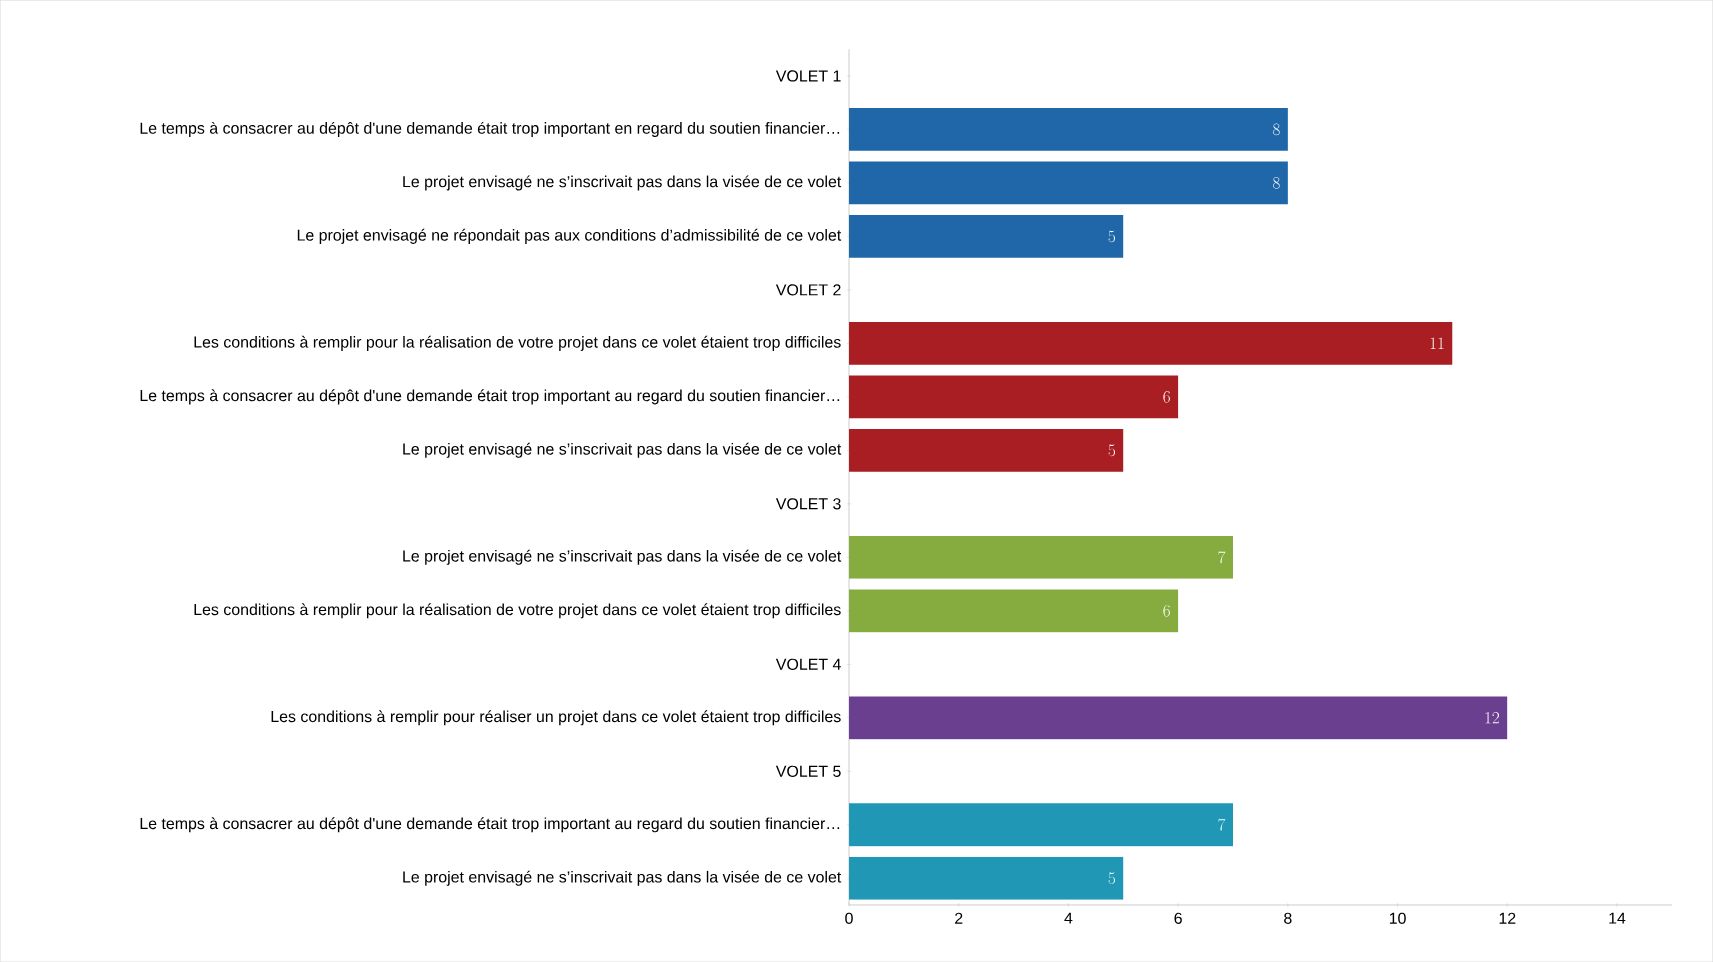 The image size is (1713, 962). What do you see at coordinates (1178, 918) in the screenshot?
I see `x-tick-label: 6` at bounding box center [1178, 918].